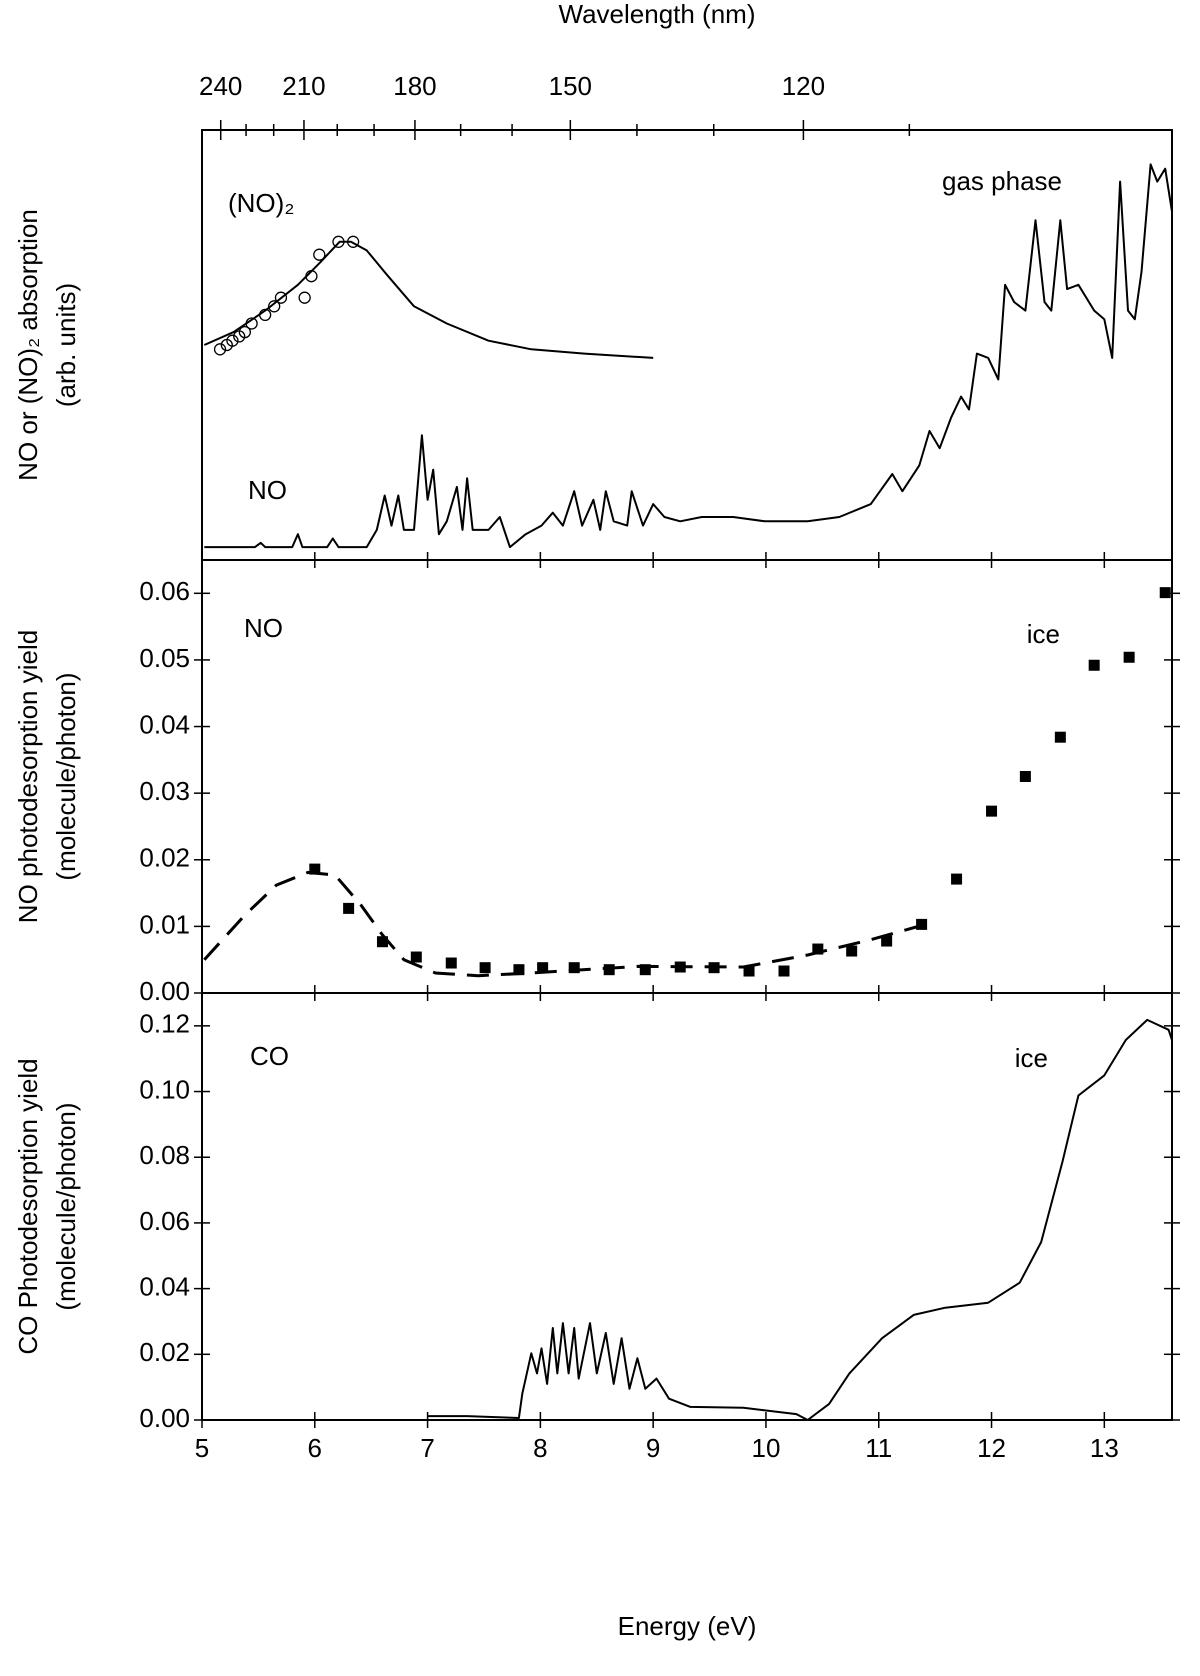  What do you see at coordinates (164, 658) in the screenshot?
I see `y-tick-label: 0.05` at bounding box center [164, 658].